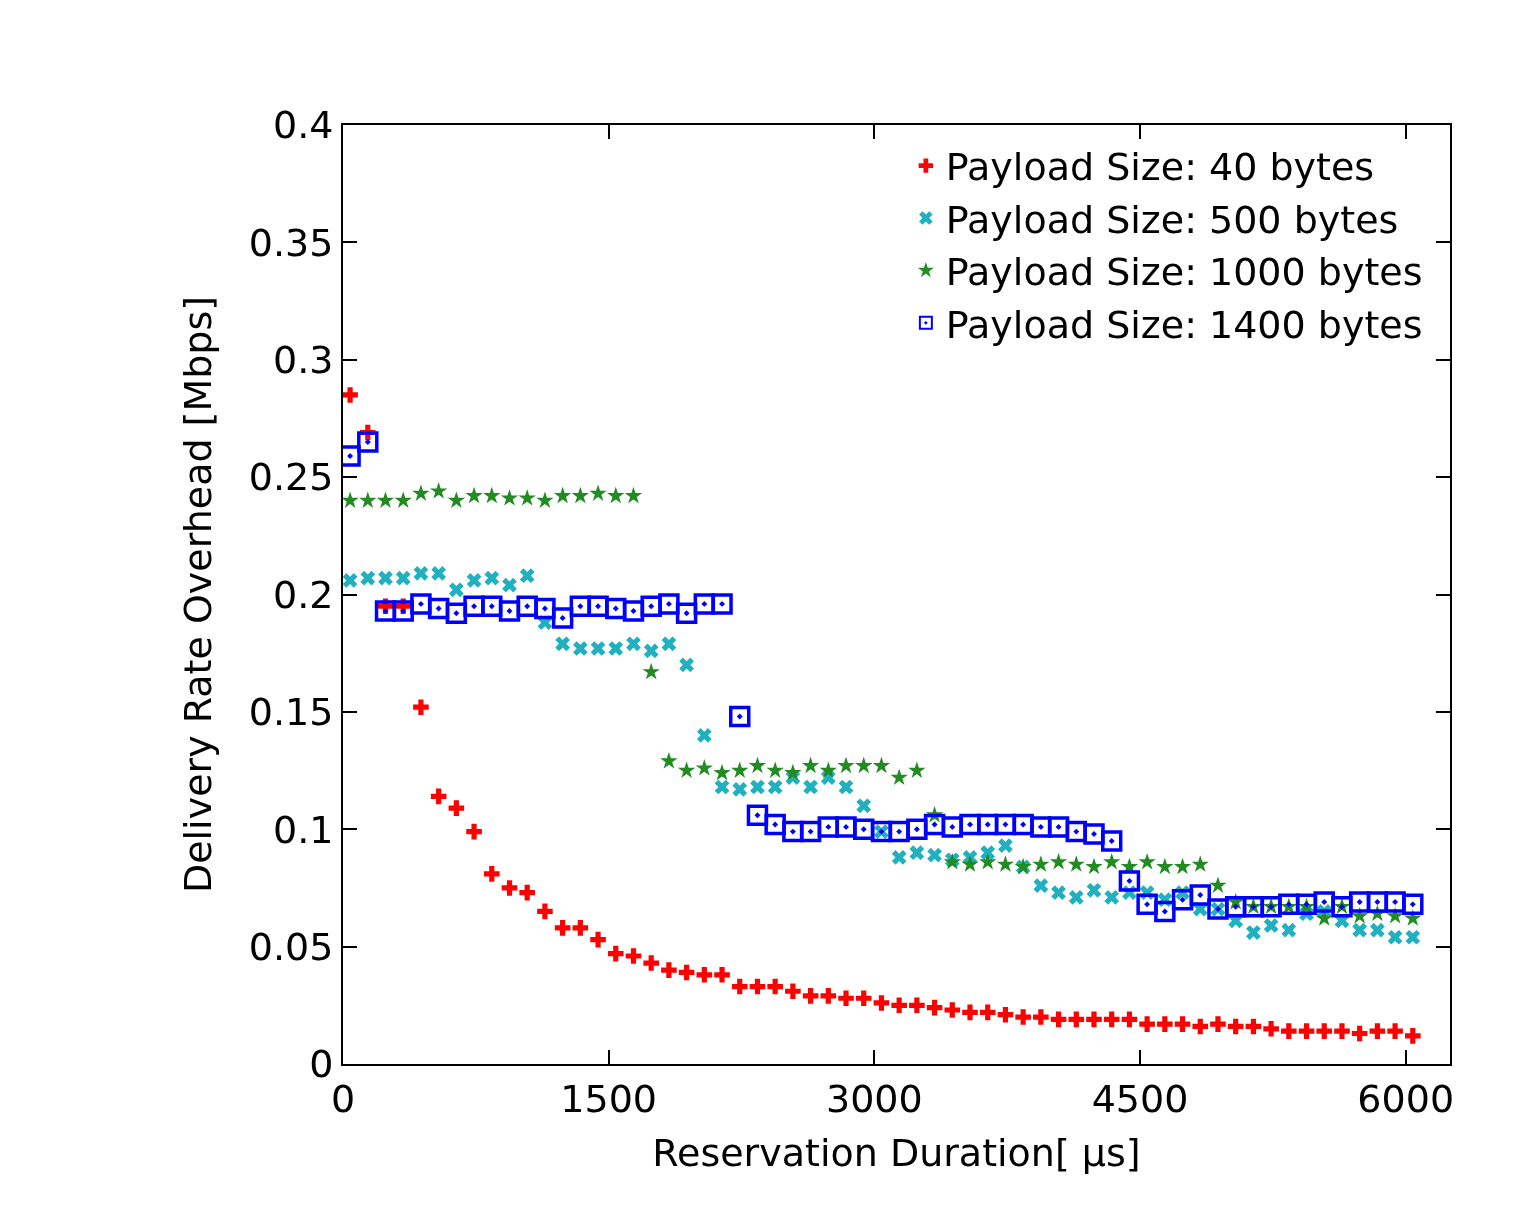 This screenshot has height=1229, width=1527. What do you see at coordinates (198, 594) in the screenshot?
I see `y-axis-title: Delivery Rate Overhead [Mbps]` at bounding box center [198, 594].